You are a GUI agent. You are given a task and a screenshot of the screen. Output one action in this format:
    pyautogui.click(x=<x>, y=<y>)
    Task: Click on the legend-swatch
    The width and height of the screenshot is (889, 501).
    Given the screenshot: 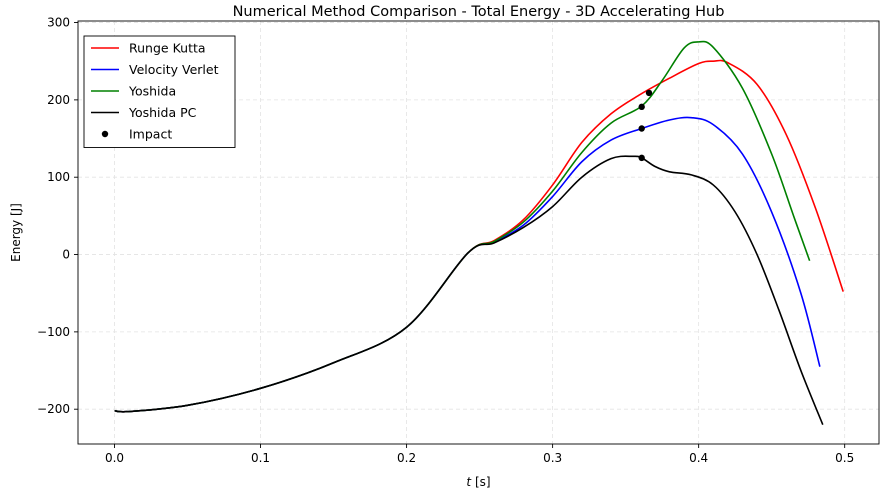 What is the action you would take?
    pyautogui.click(x=105, y=134)
    